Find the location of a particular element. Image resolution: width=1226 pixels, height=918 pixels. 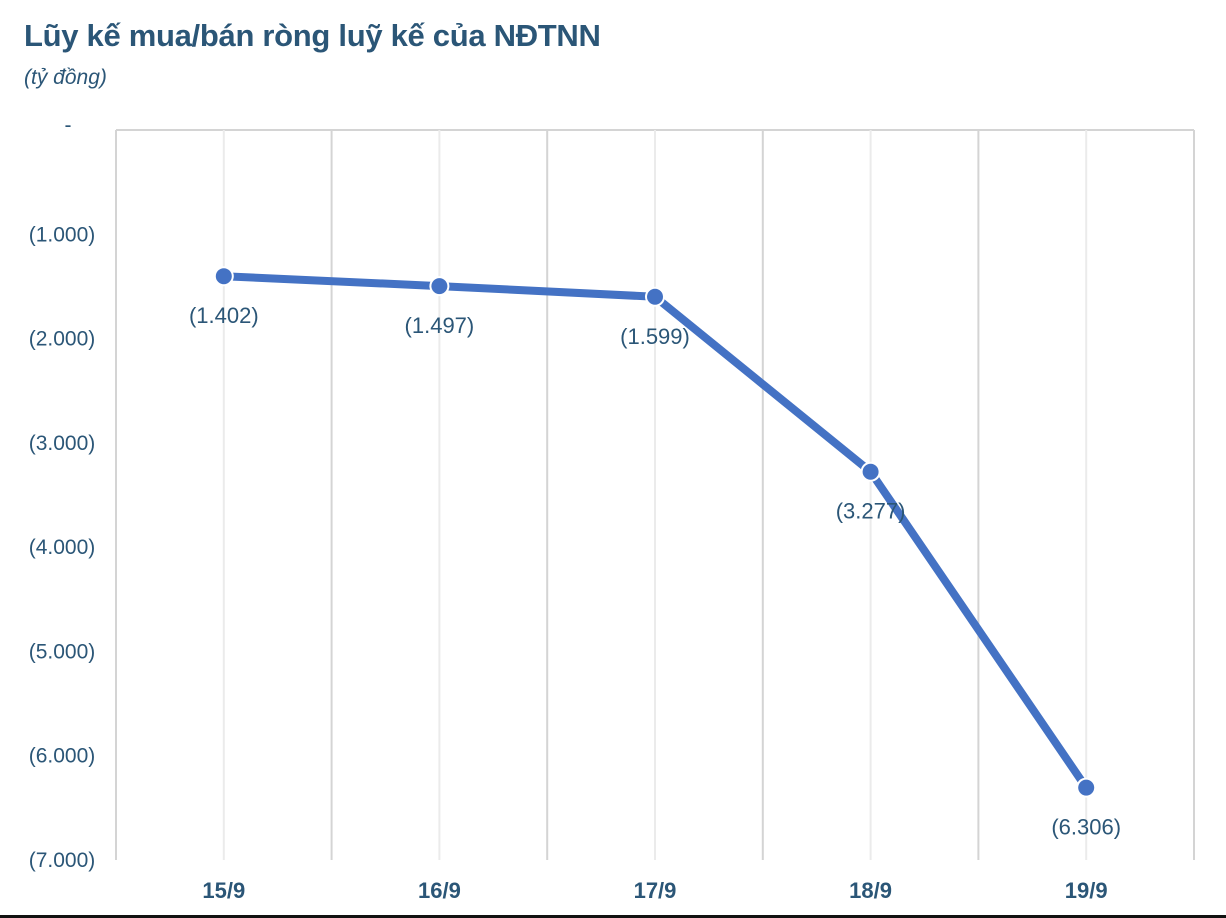

x-tick-label: 19/9 is located at coordinates (1086, 890).